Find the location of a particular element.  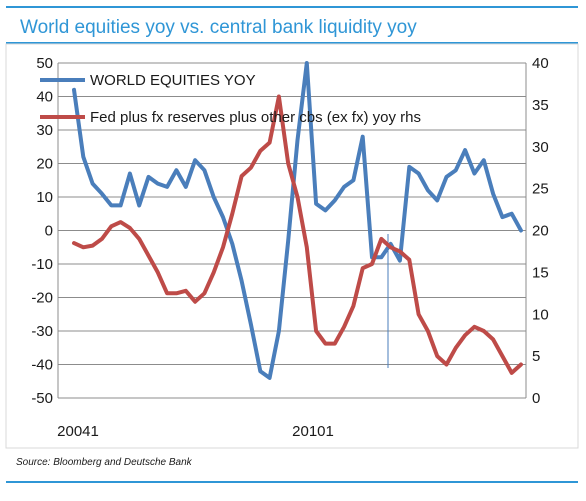

y-left-tick-label: -40 is located at coordinates (42, 365).